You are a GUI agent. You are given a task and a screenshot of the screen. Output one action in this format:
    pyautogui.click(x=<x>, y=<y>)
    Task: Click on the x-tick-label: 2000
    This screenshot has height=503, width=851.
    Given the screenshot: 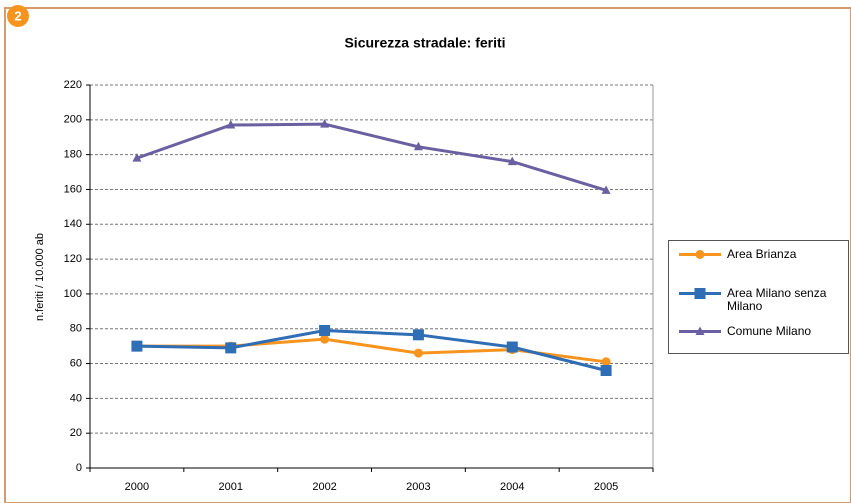 What is the action you would take?
    pyautogui.click(x=137, y=487)
    